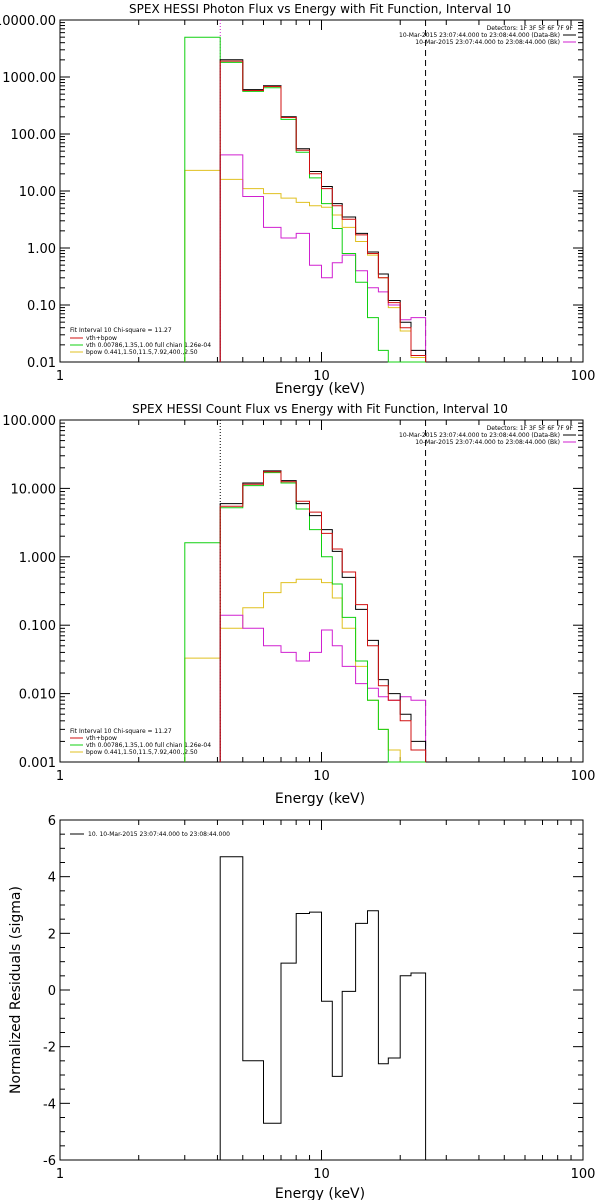  What do you see at coordinates (37, 763) in the screenshot?
I see `y-tick-label: 0.001` at bounding box center [37, 763].